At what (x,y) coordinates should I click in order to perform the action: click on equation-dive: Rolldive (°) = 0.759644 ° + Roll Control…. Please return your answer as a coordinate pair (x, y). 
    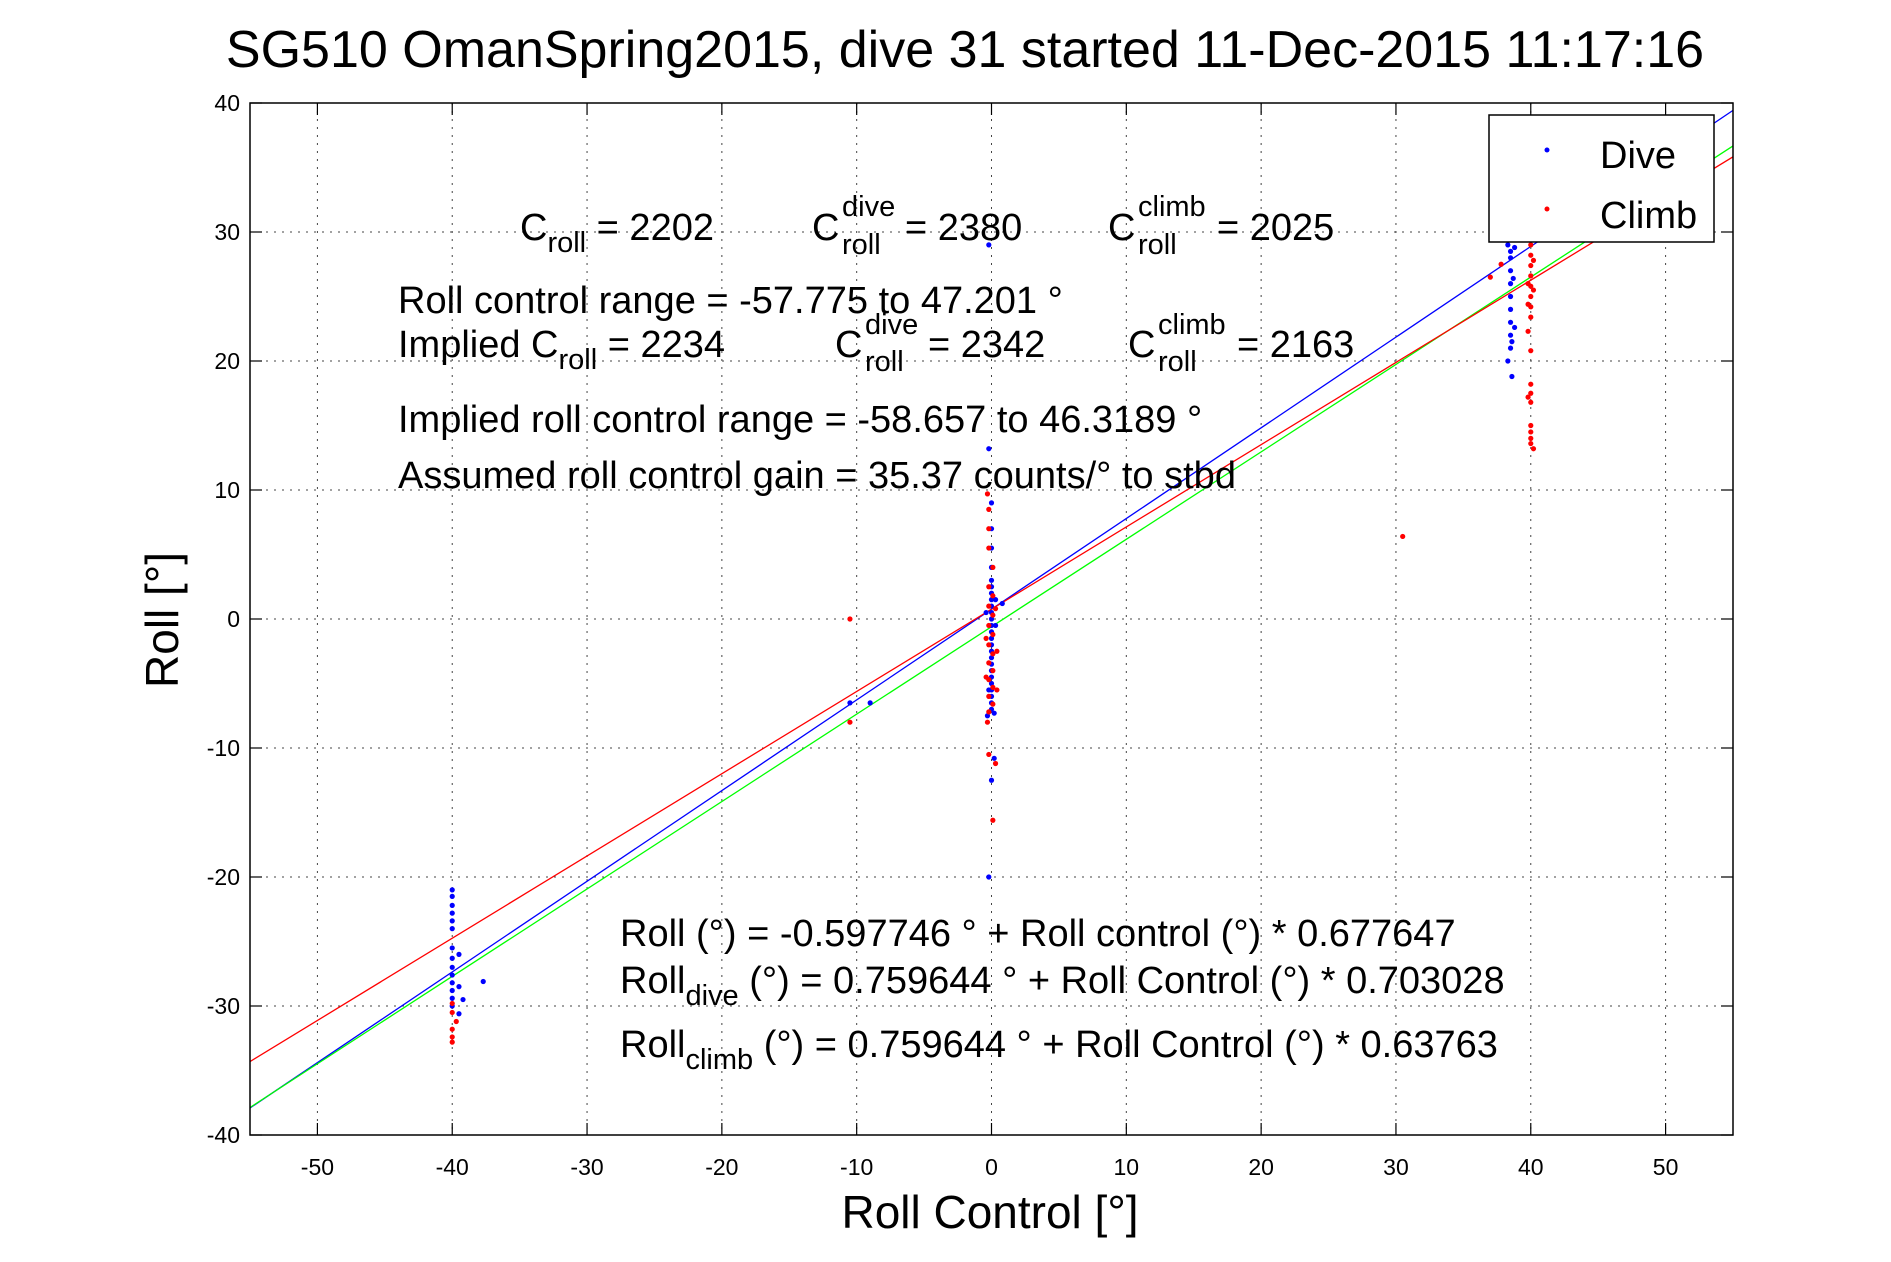
    Looking at the image, I should click on (1062, 986).